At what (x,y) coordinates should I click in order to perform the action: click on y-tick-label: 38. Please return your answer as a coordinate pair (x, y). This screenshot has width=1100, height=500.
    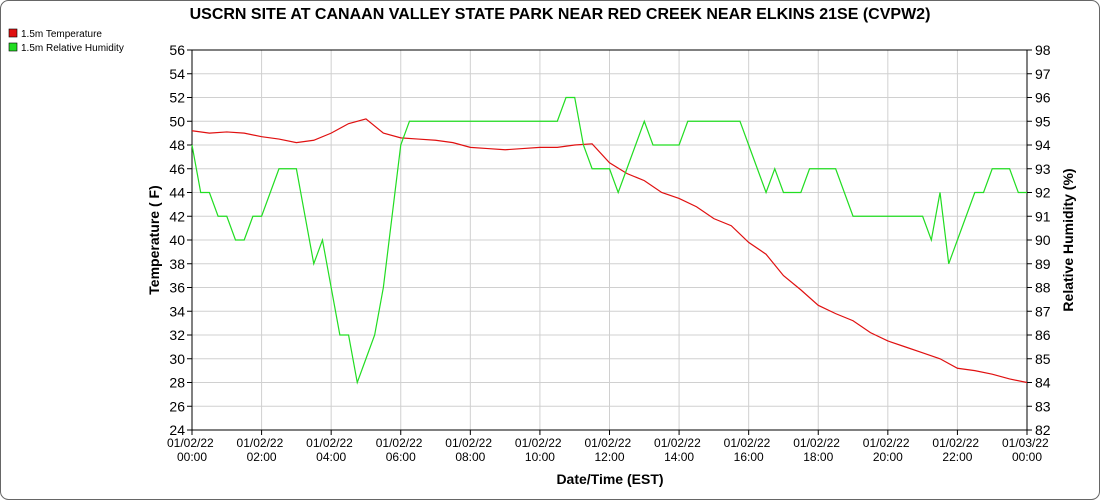
    Looking at the image, I should click on (177, 264).